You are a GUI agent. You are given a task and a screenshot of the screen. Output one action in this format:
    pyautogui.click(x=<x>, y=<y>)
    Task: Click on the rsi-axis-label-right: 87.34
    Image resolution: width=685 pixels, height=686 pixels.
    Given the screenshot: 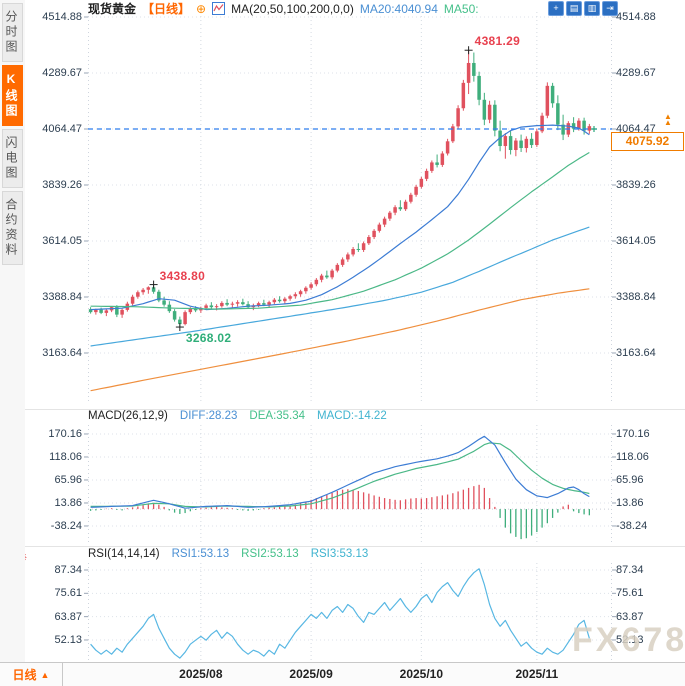 What is the action you would take?
    pyautogui.click(x=630, y=569)
    